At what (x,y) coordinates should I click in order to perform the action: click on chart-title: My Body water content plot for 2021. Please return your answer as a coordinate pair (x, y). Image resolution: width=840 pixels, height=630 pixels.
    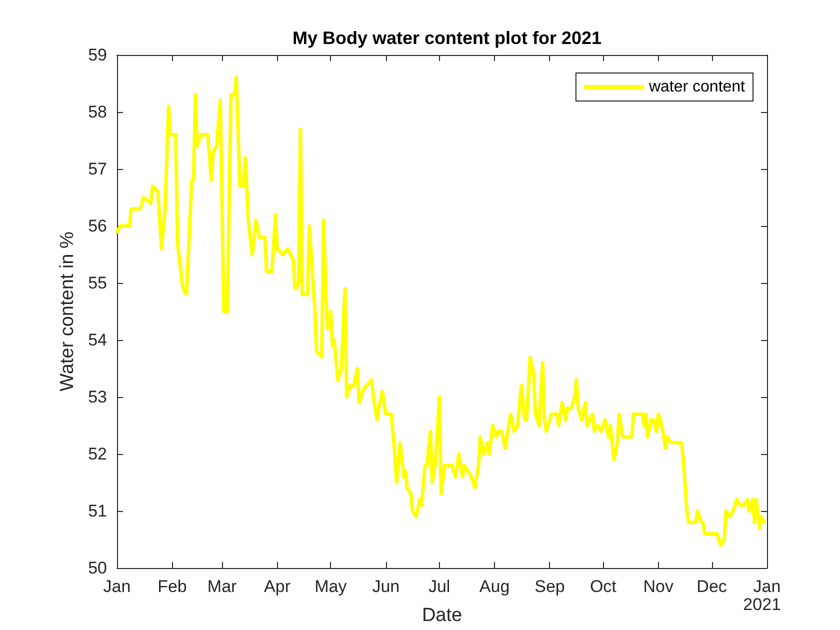
    Looking at the image, I should click on (447, 38).